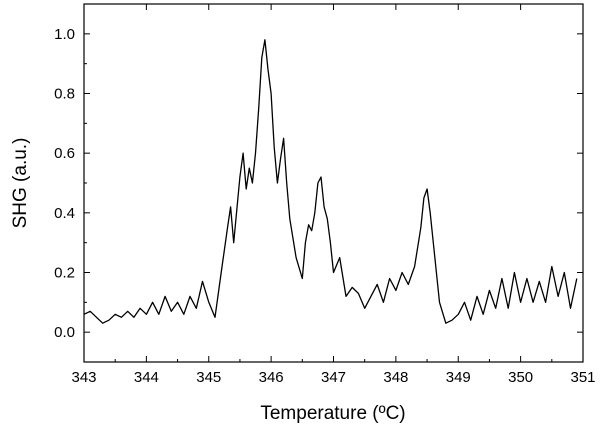  Describe the element at coordinates (333, 377) in the screenshot. I see `x-tick-label-4: 347` at that location.